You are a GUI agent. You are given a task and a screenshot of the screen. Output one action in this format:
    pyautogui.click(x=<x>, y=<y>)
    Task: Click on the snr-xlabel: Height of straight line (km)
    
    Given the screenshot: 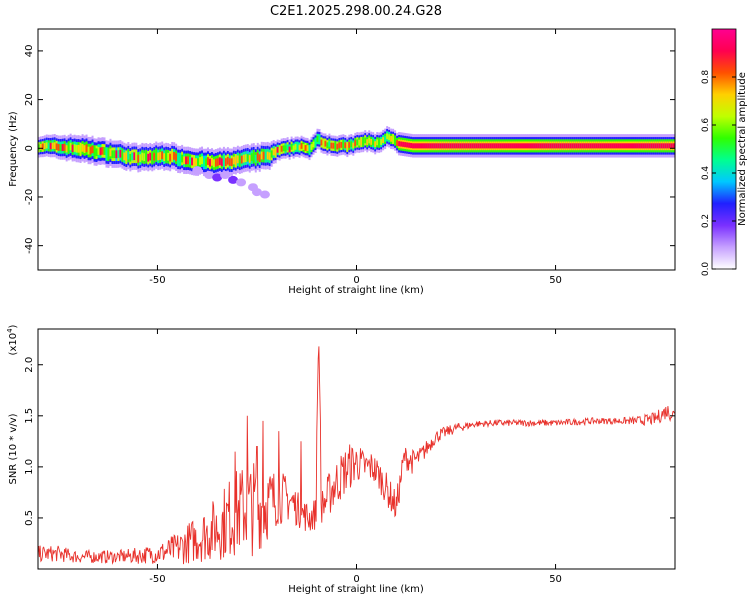 What is the action you would take?
    pyautogui.click(x=356, y=589)
    